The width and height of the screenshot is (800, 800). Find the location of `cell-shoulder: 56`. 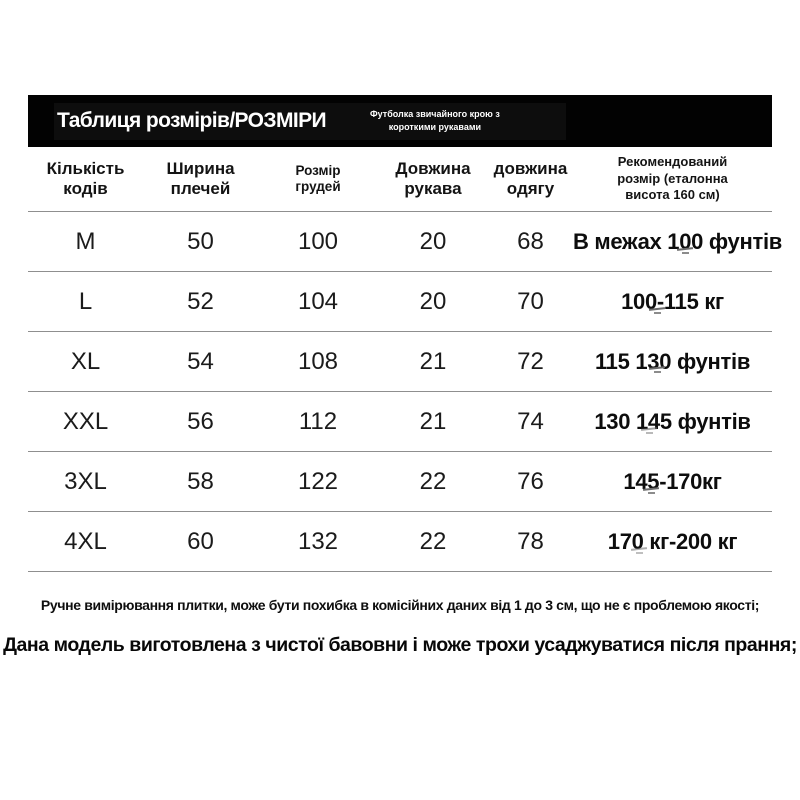

cell-shoulder: 56 is located at coordinates (200, 421).